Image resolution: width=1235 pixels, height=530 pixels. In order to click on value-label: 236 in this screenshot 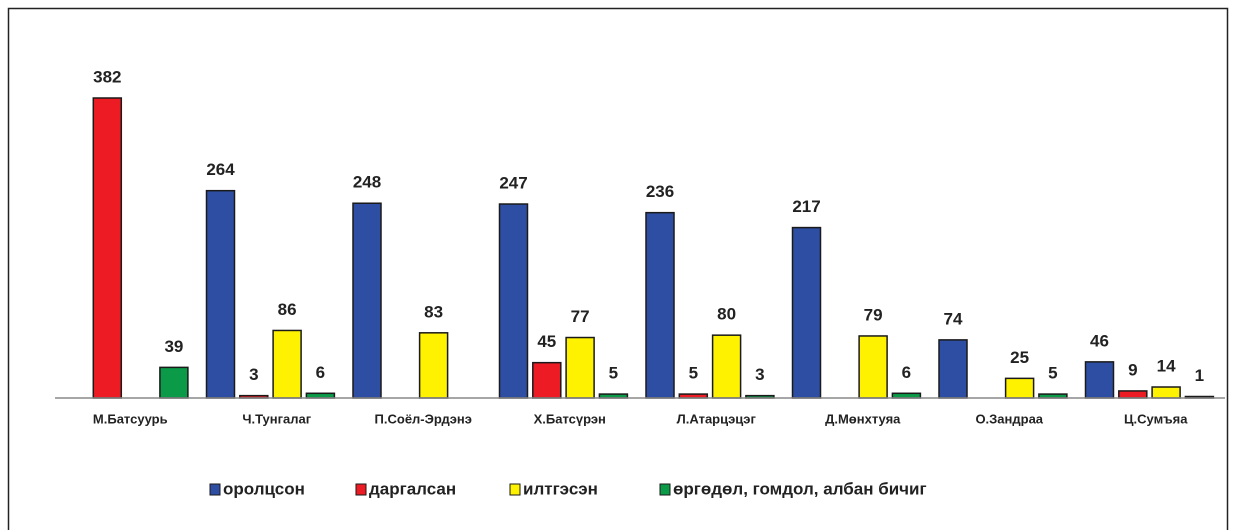, I will do `click(660, 191)`.